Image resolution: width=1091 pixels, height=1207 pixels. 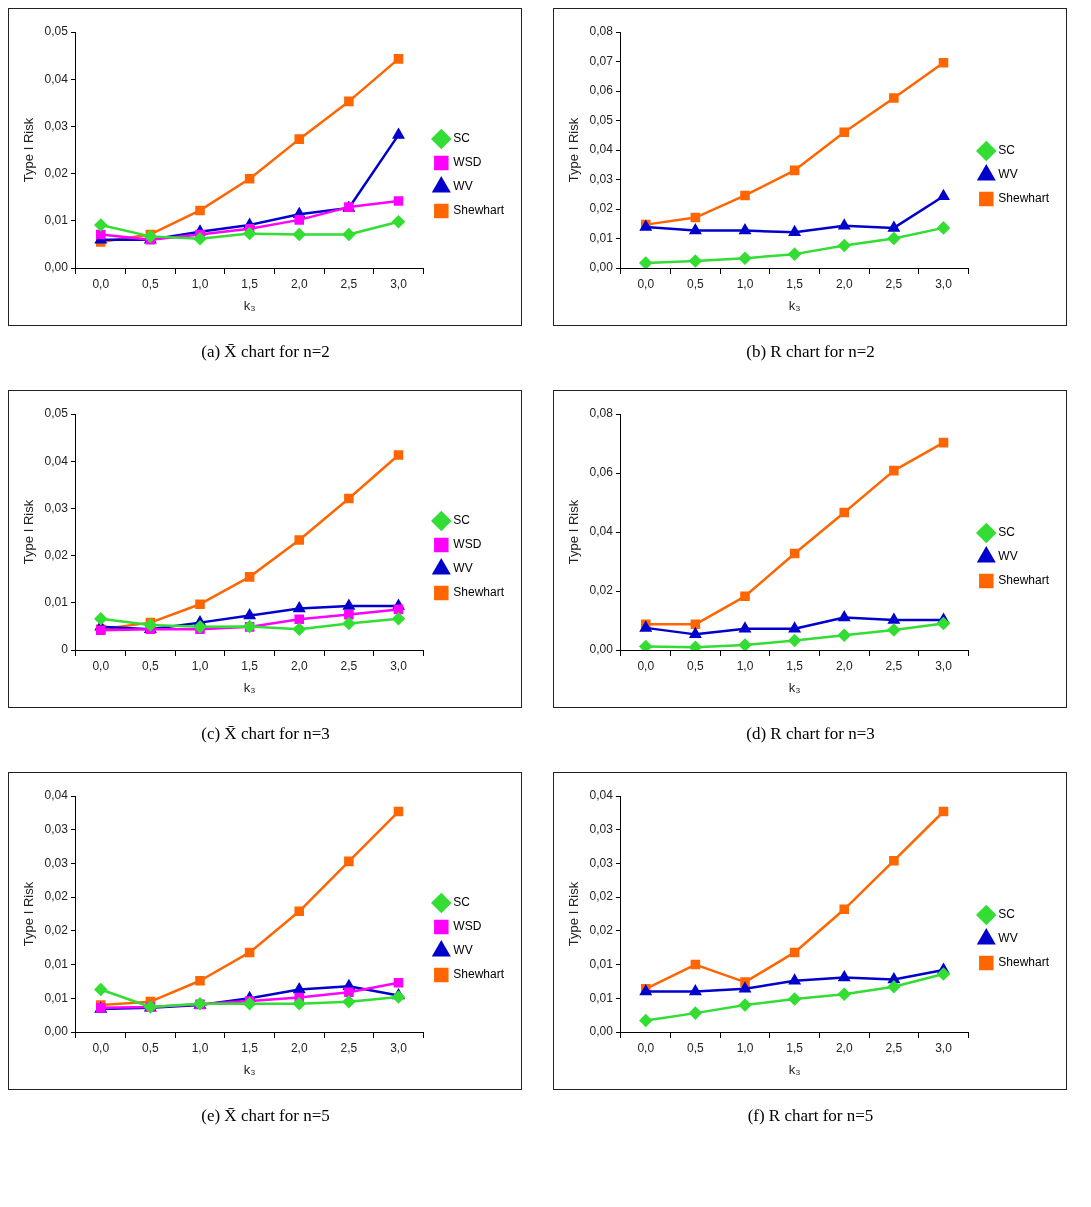 What do you see at coordinates (810, 1116) in the screenshot?
I see `text: (f) R chart for n=5` at bounding box center [810, 1116].